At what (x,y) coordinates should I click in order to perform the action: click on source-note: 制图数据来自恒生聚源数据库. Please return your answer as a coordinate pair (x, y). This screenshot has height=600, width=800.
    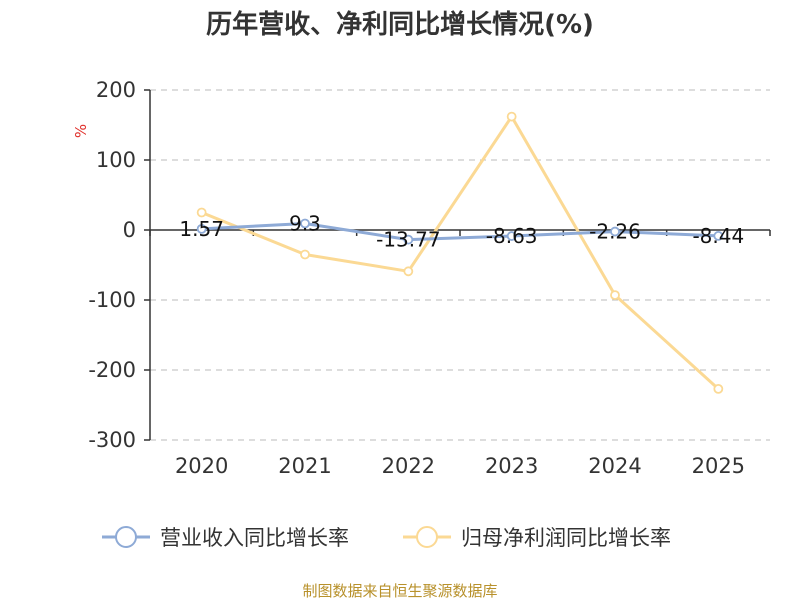
    Looking at the image, I should click on (399, 591).